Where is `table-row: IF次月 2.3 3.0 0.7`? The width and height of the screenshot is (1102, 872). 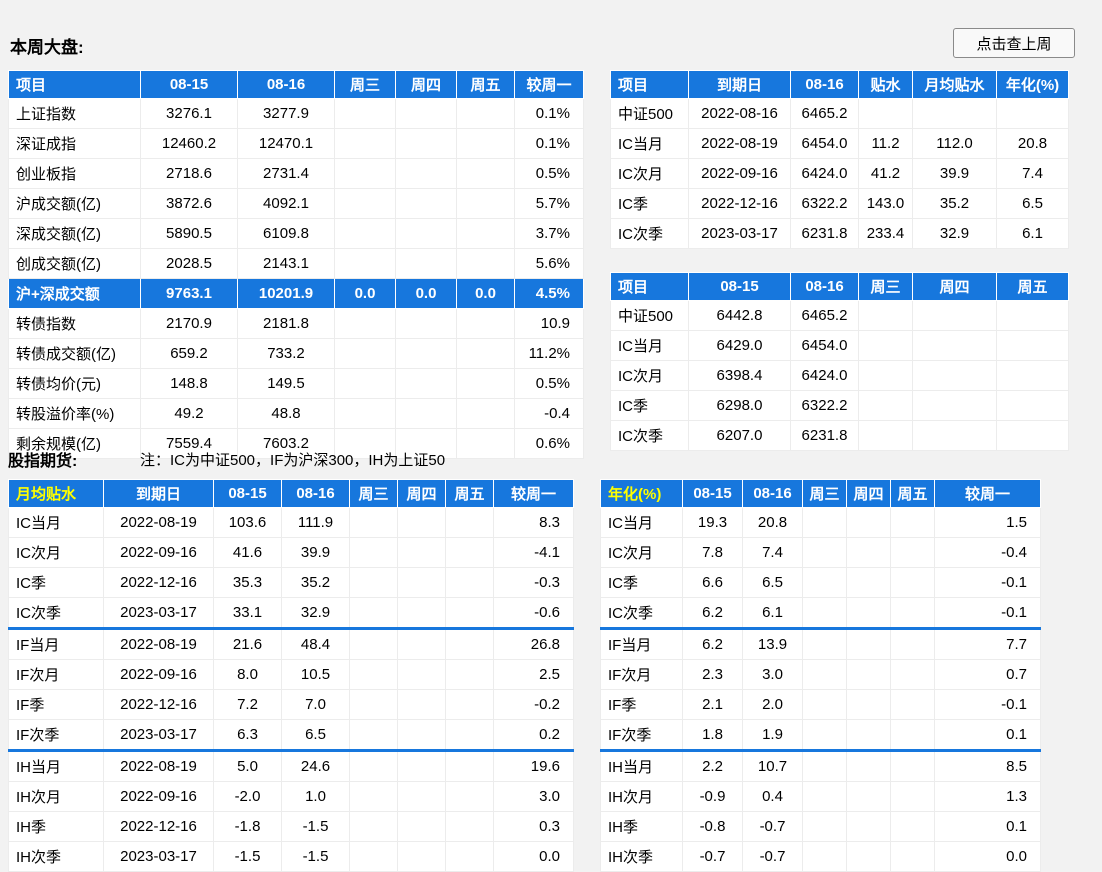
table-row: IF次月 2.3 3.0 0.7 is located at coordinates (820, 674).